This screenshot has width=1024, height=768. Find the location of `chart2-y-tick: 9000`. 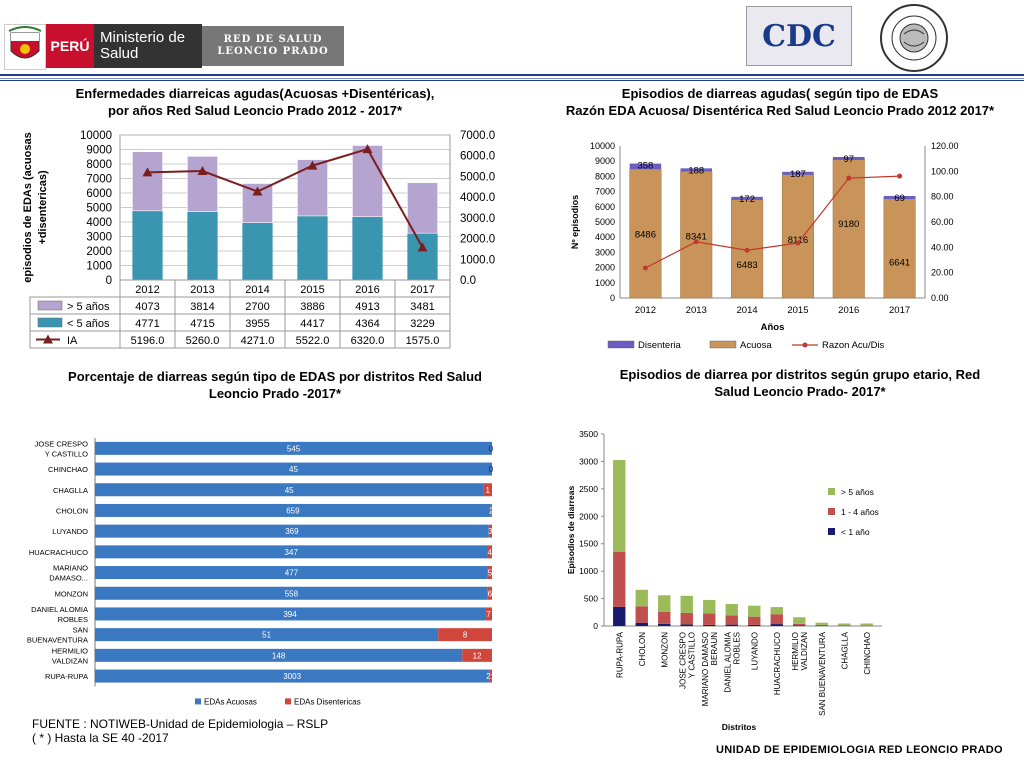

chart2-y-tick: 9000 is located at coordinates (605, 161).